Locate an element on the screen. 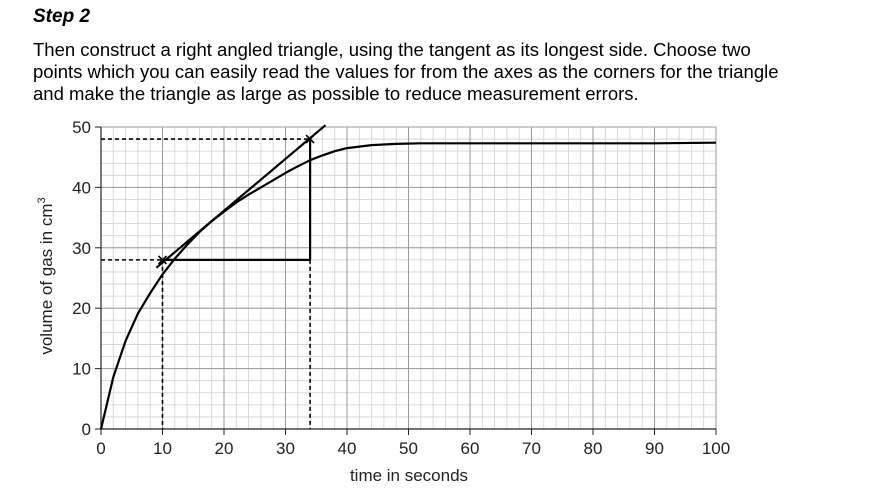 Image resolution: width=872 pixels, height=502 pixels. x-tick-label: 30 is located at coordinates (285, 448).